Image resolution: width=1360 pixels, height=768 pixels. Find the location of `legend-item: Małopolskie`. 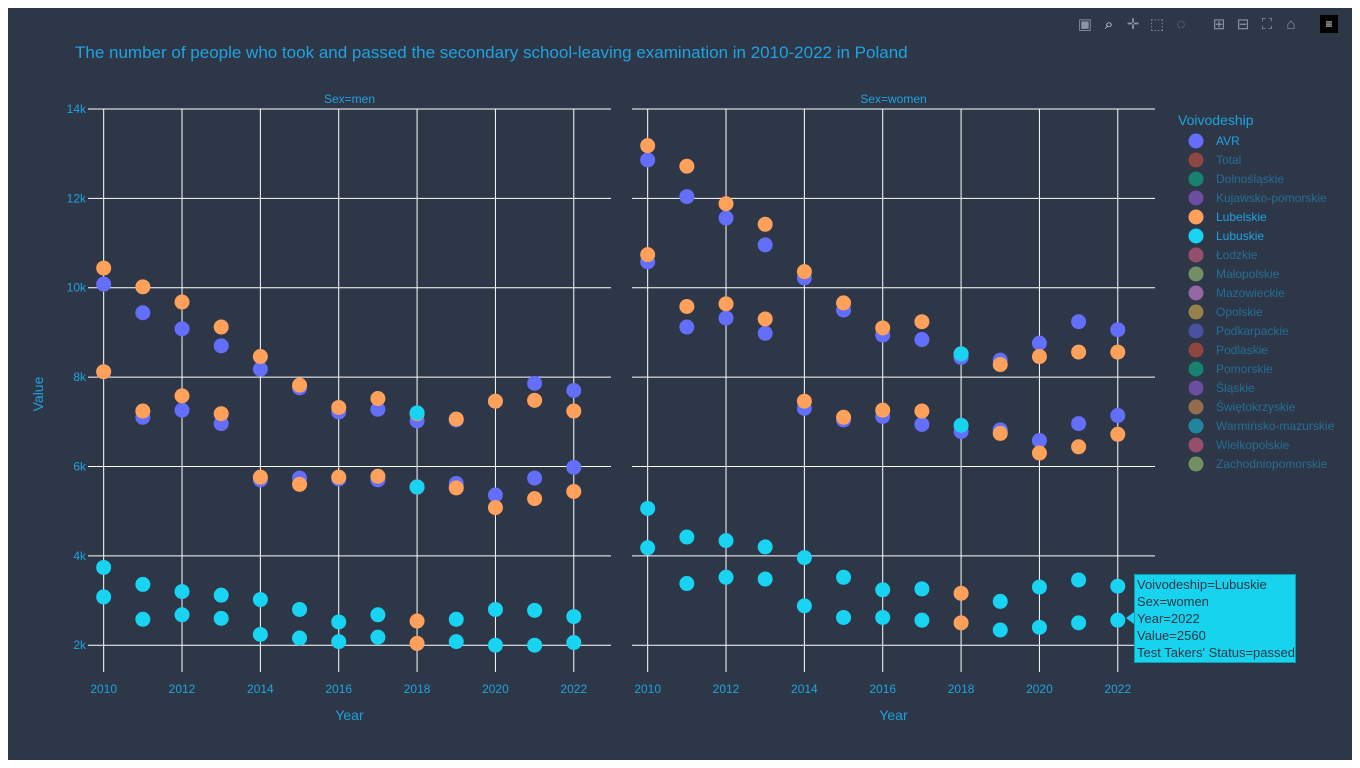

legend-item: Małopolskie is located at coordinates (1234, 274).